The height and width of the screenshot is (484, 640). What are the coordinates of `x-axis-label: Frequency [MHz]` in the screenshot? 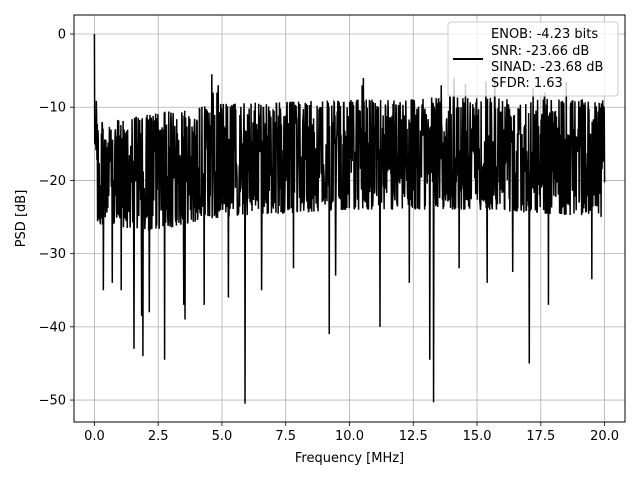 It's located at (349, 458).